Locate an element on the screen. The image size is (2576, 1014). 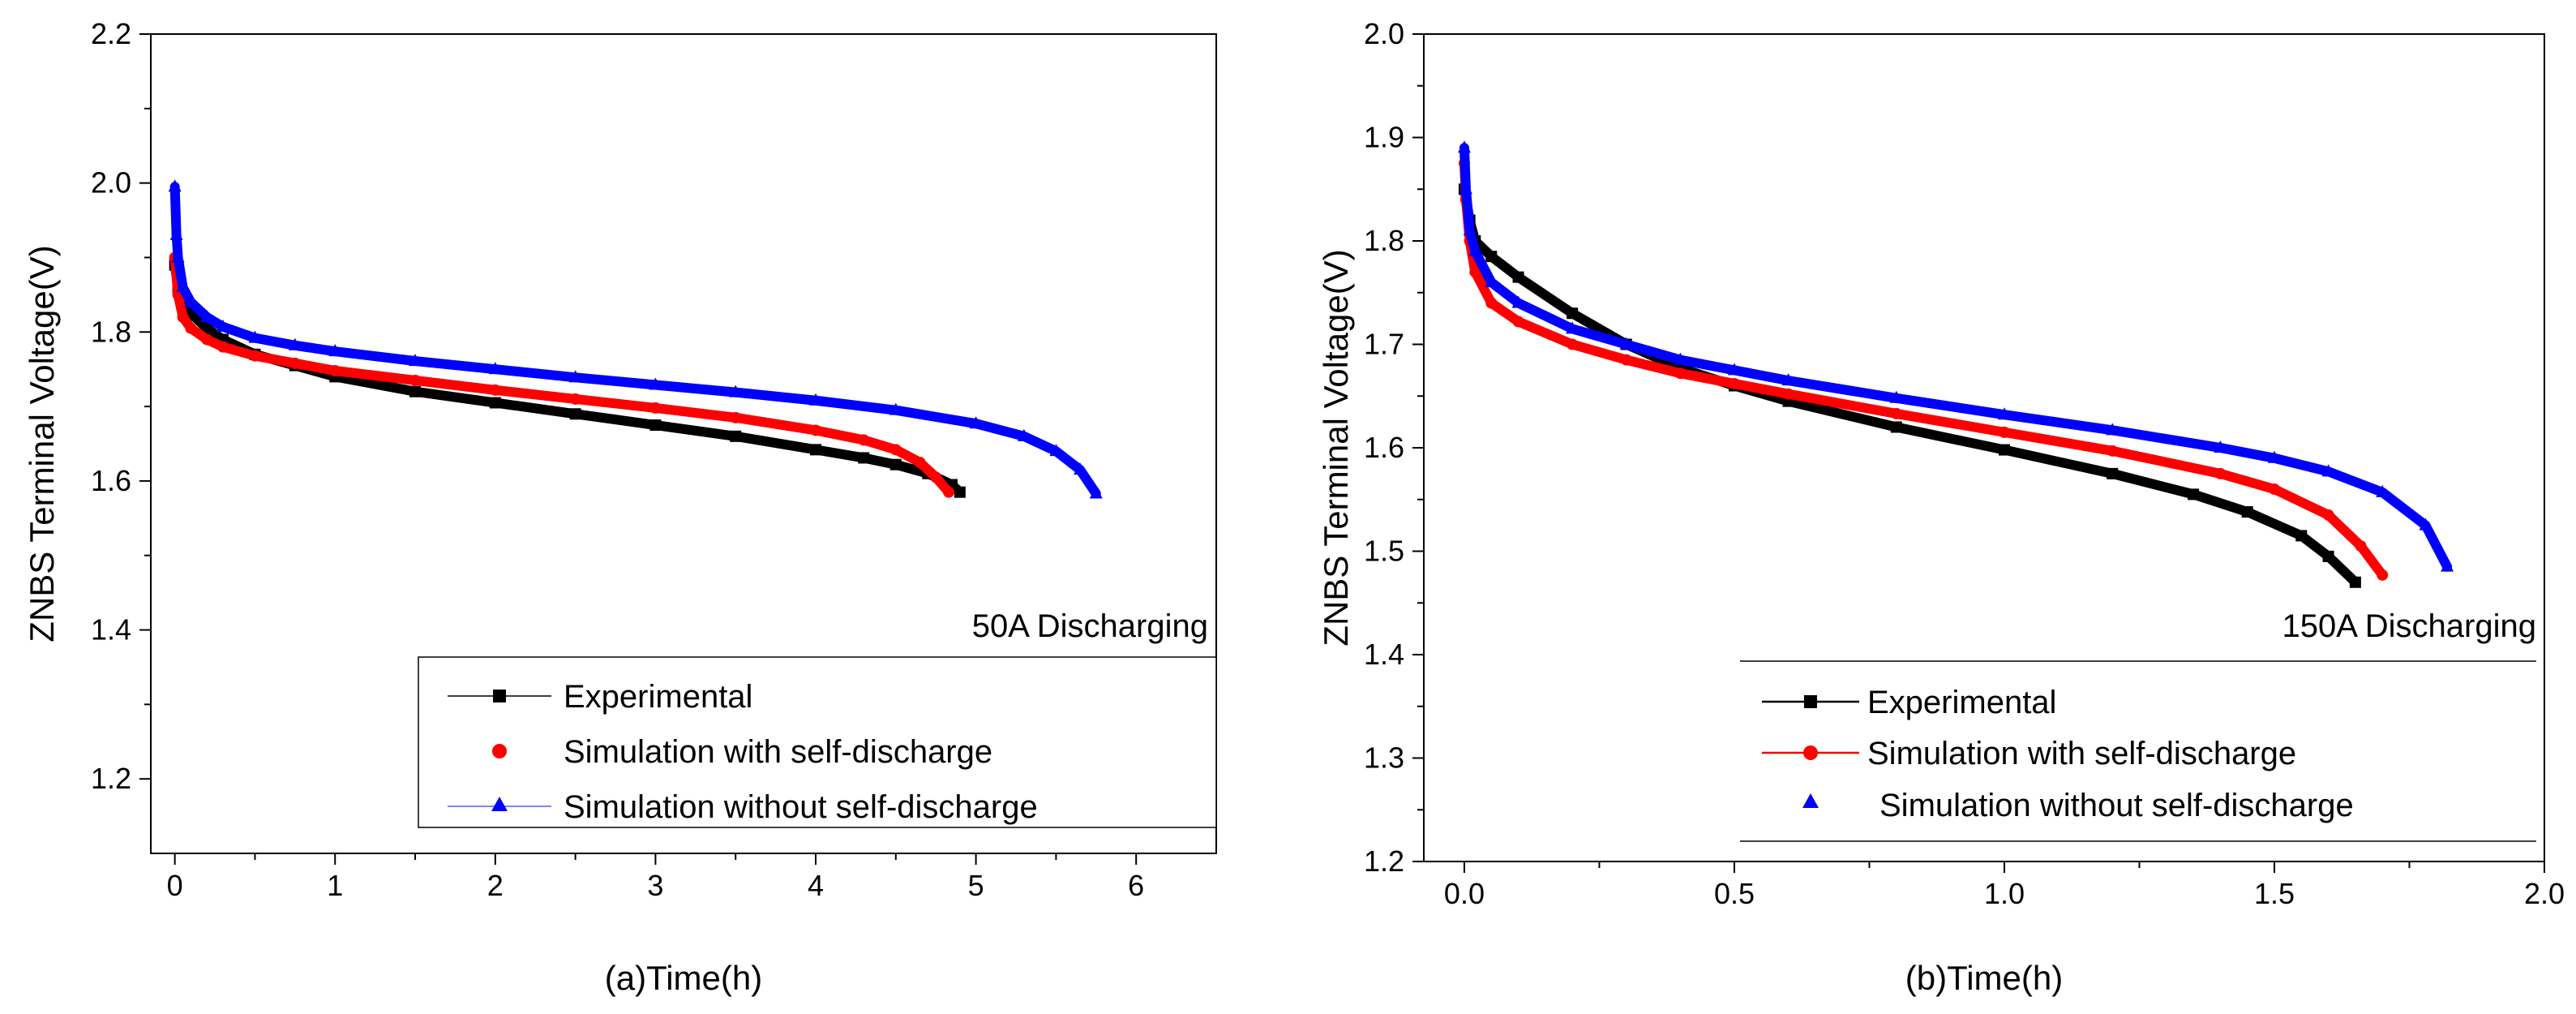
x-tick-label: 0 is located at coordinates (175, 885).